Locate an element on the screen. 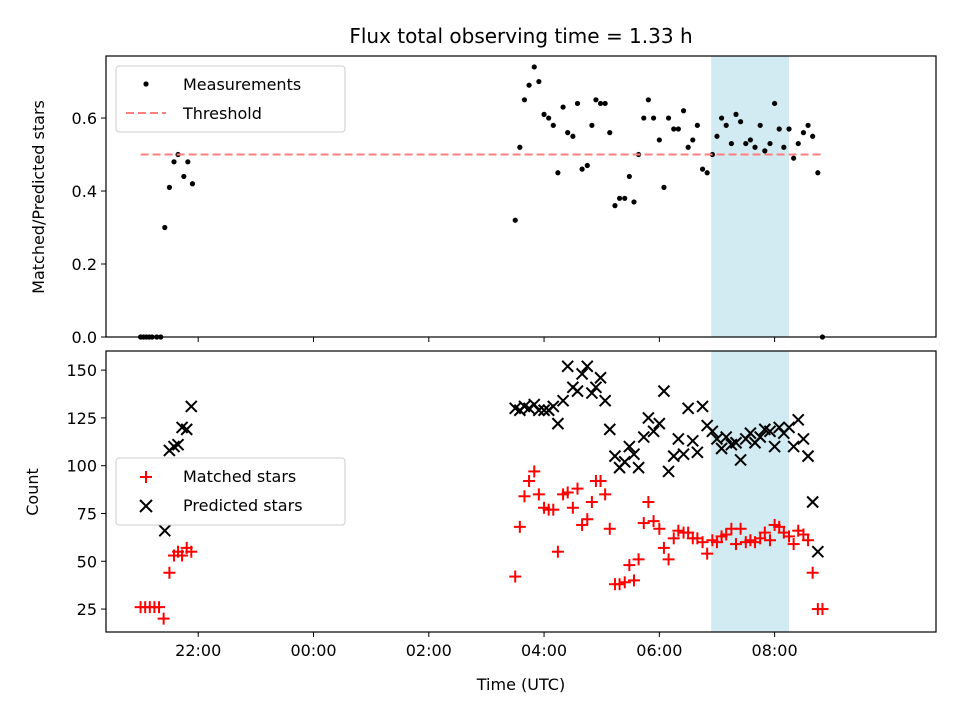  x-axis-label: Time (UTC) is located at coordinates (520, 684).